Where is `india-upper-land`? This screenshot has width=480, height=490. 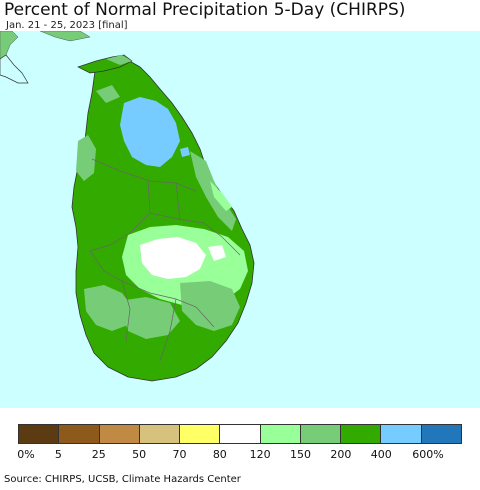 india-upper-land is located at coordinates (65, 36).